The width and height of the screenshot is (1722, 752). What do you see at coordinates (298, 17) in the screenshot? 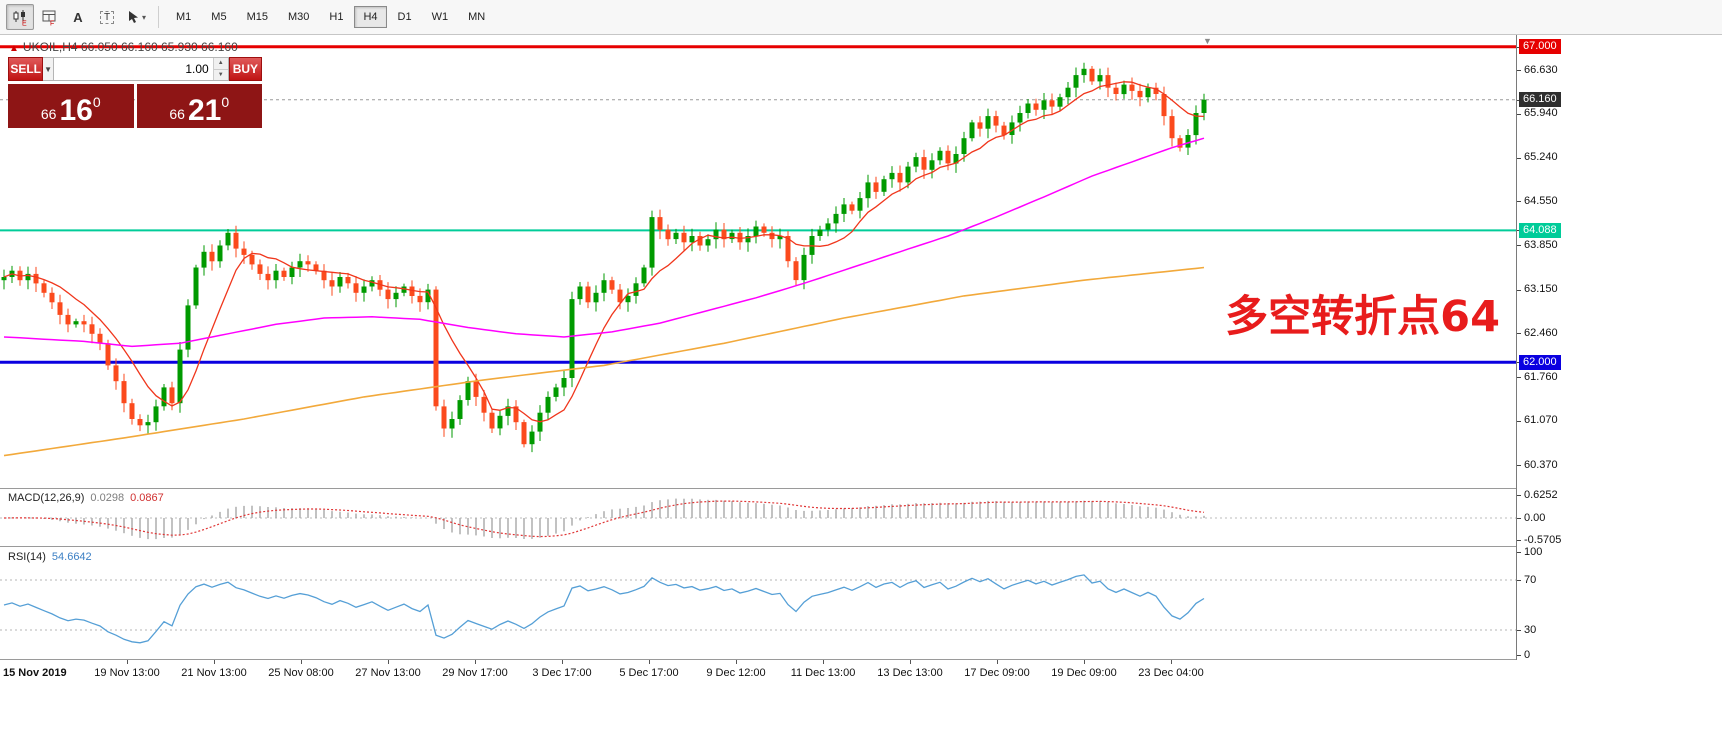
I see `timeframe-m30: M30` at bounding box center [298, 17].